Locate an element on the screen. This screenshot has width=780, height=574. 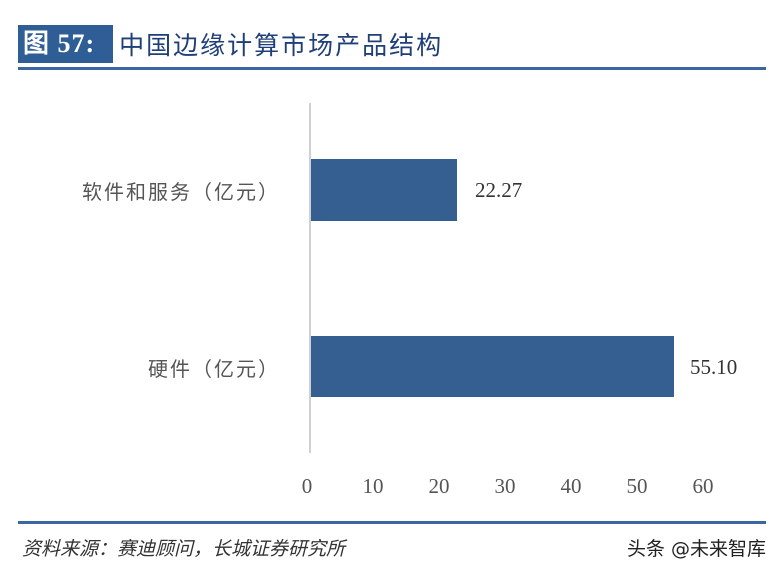
category-label-hardware: 硬件（亿元） is located at coordinates (214, 369).